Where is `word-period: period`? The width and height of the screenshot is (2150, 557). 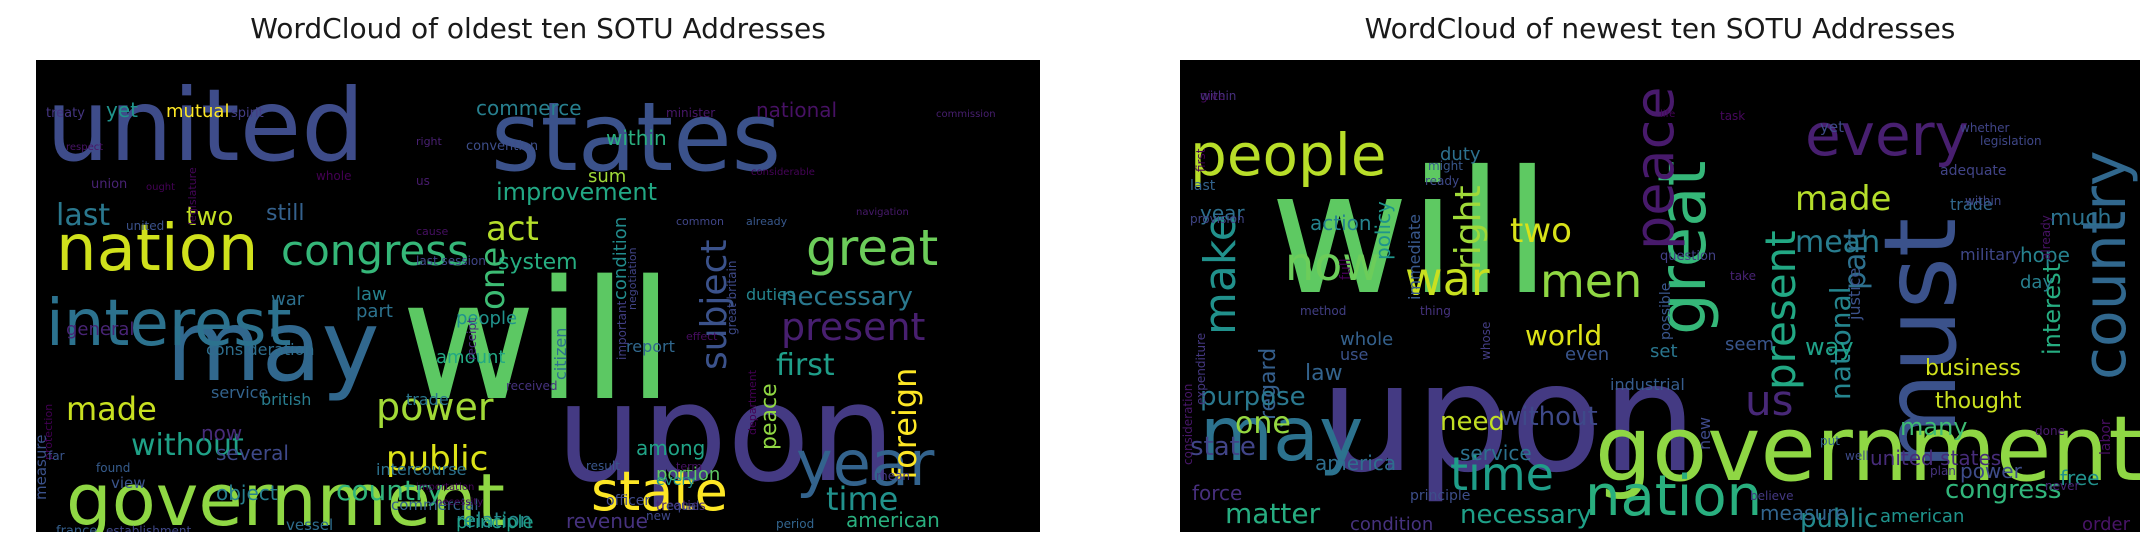 word-period: period is located at coordinates (795, 524).